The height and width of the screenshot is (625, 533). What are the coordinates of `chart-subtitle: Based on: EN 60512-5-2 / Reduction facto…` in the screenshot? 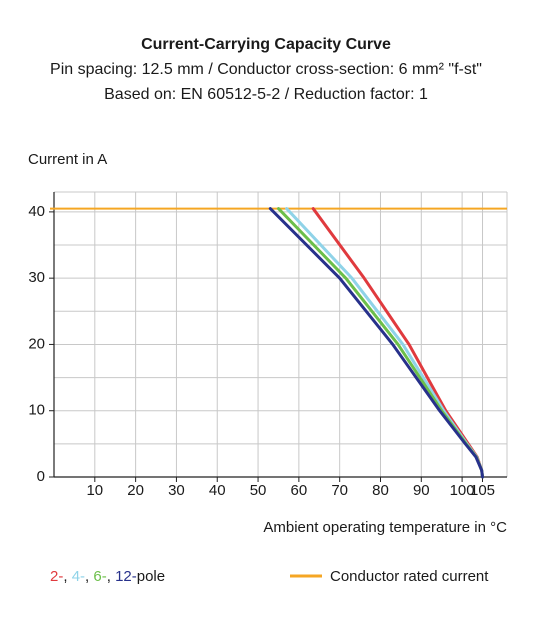 It's located at (266, 94).